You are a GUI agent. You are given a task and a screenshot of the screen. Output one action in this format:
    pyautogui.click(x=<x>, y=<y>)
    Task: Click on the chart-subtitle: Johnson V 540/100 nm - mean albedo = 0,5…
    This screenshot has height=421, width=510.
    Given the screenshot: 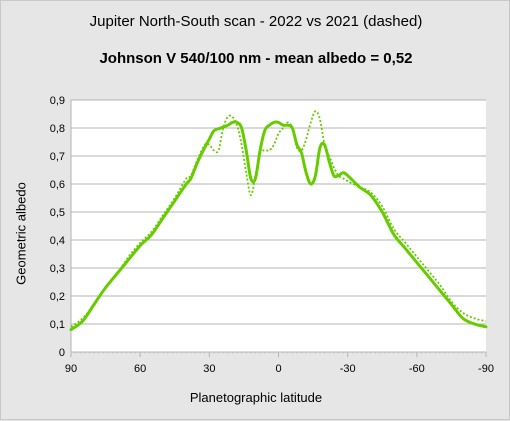 What is the action you would take?
    pyautogui.click(x=256, y=58)
    